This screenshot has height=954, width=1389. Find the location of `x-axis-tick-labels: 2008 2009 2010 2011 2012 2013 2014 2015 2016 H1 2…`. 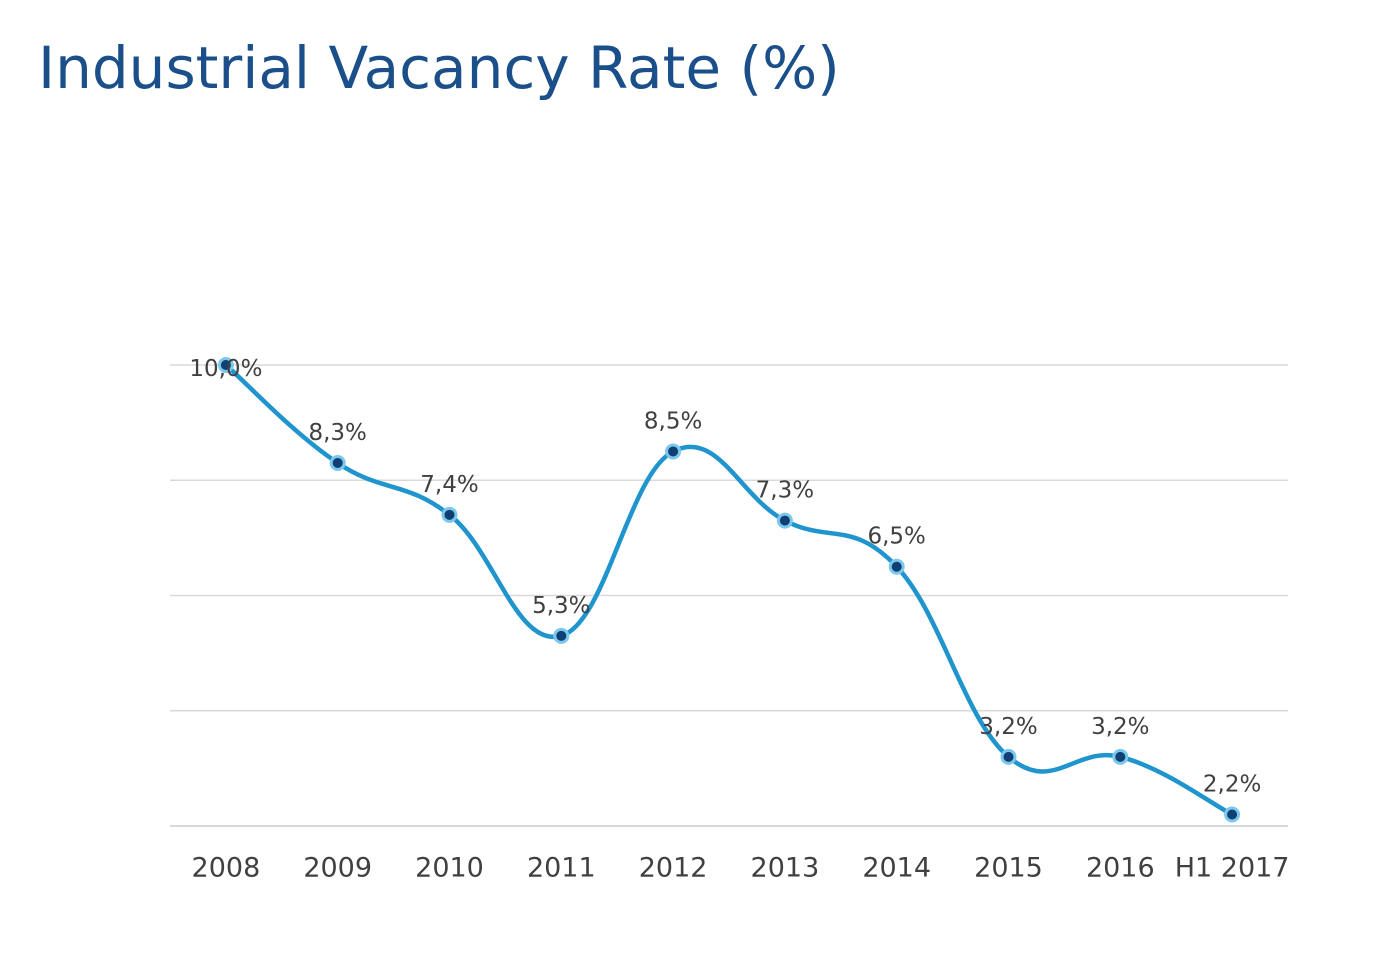

x-axis-tick-labels: 2008 2009 2010 2011 2012 2013 2014 2015 2016 H1 2… is located at coordinates (741, 868).